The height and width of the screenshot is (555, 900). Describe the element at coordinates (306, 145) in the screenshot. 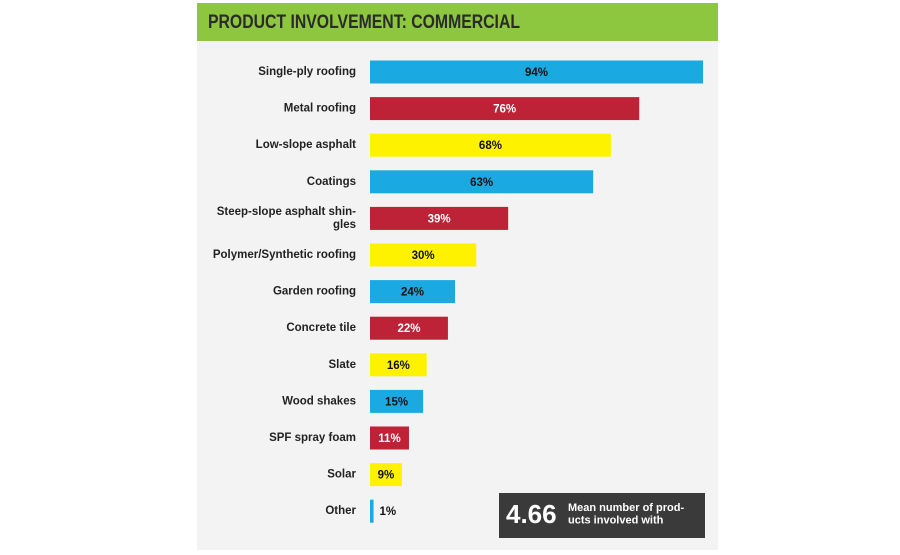

I see `category-label: Low-slope asphalt` at that location.